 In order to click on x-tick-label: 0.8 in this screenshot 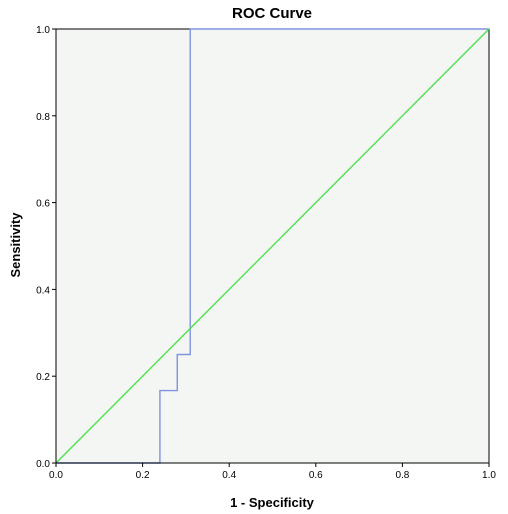, I will do `click(402, 475)`.